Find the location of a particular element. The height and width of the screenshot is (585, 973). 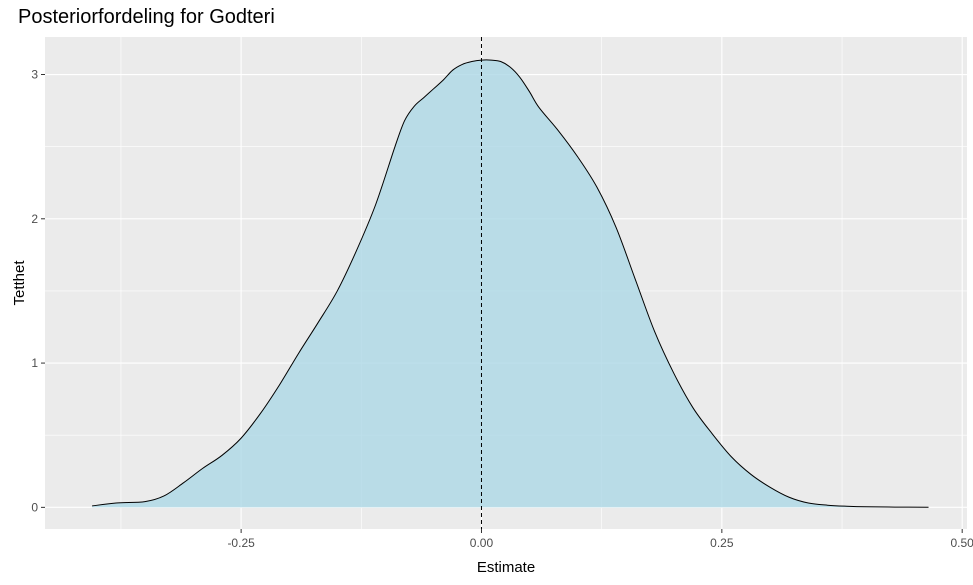

x-tick-label: 0.25 is located at coordinates (722, 543).